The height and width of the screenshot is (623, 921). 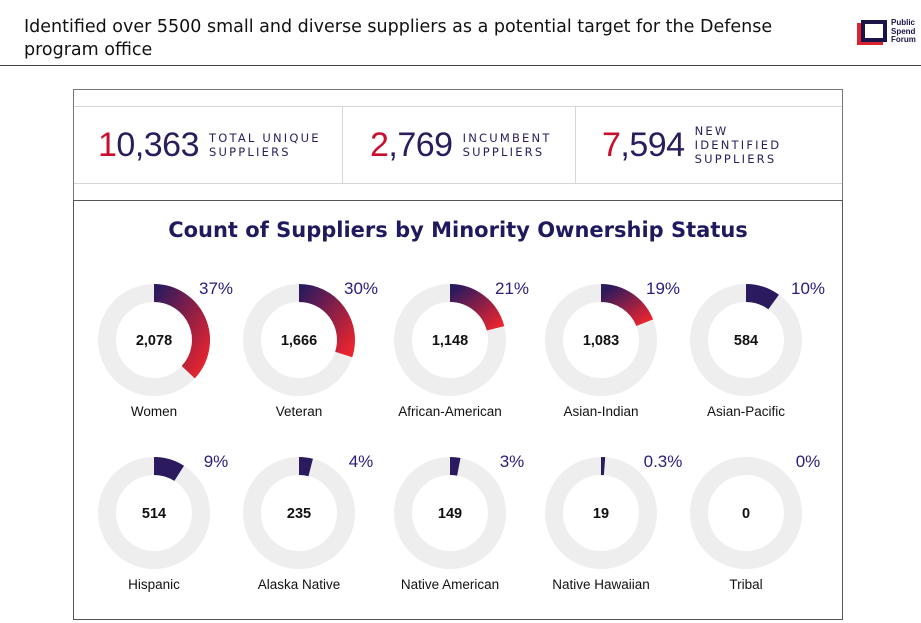 What do you see at coordinates (507, 145) in the screenshot?
I see `stat-label: INCUMBENT SUPPLIERS` at bounding box center [507, 145].